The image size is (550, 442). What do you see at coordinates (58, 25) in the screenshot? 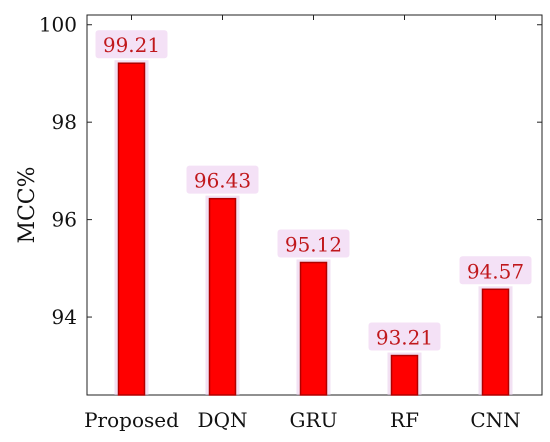
I see `y-tick-label: 100` at bounding box center [58, 25].